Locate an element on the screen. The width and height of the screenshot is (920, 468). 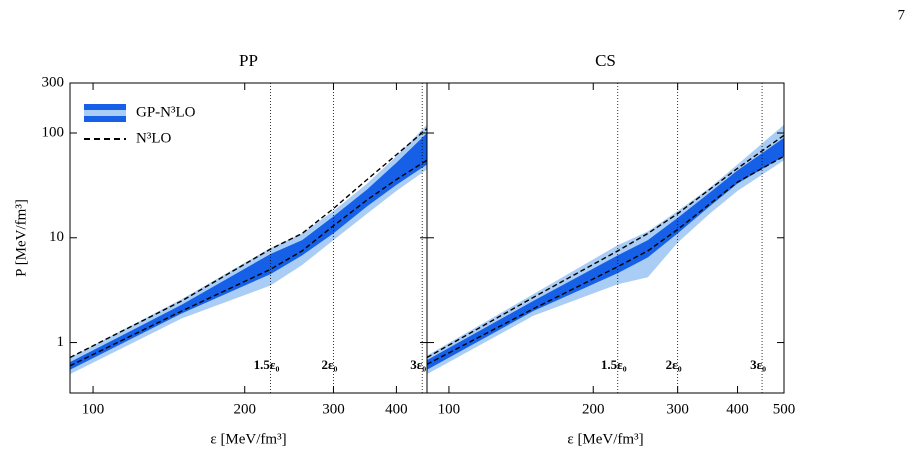
page-number: 7 is located at coordinates (902, 15).